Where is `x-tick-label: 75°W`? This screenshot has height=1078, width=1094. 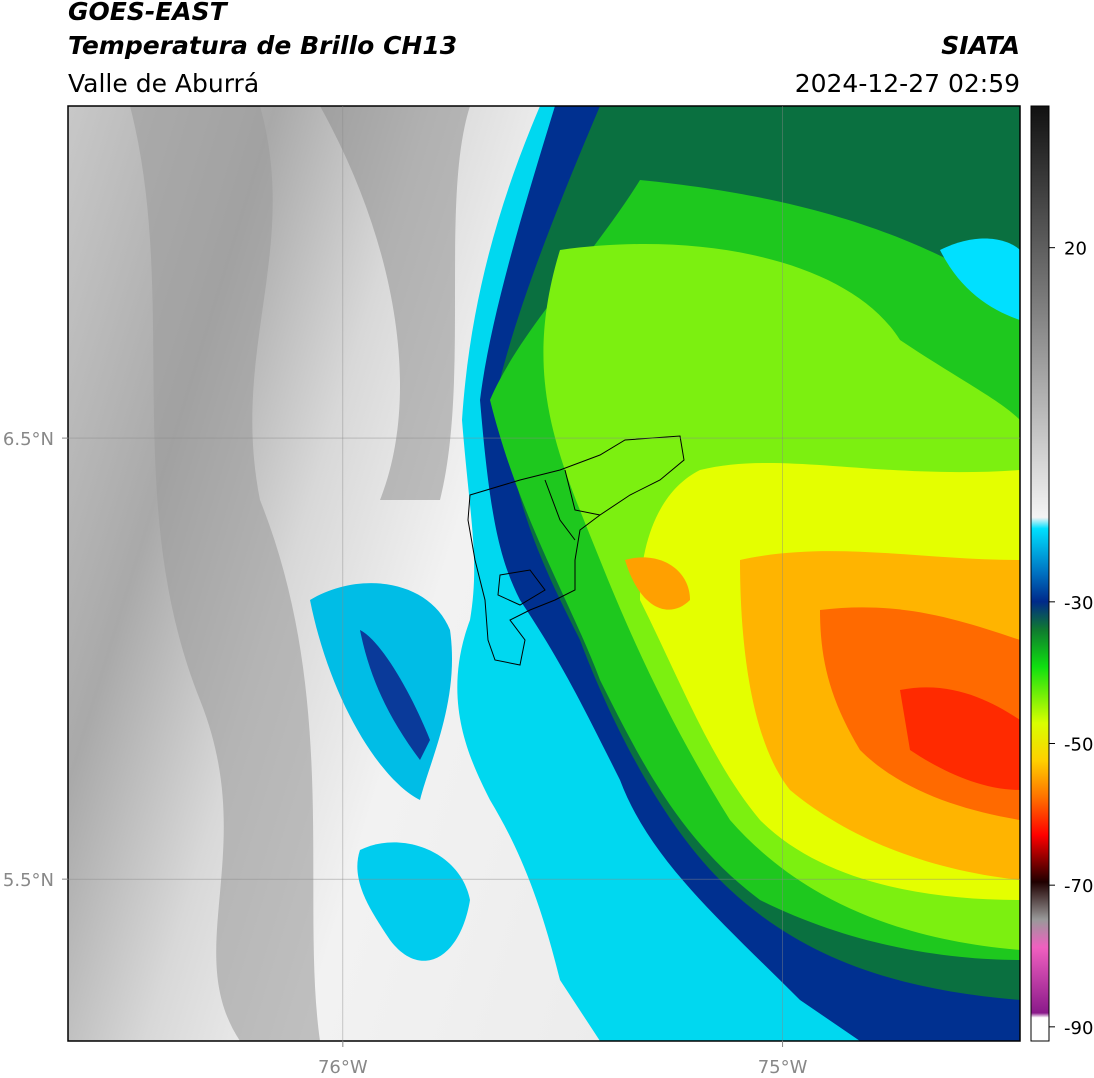 x-tick-label: 75°W is located at coordinates (783, 1067).